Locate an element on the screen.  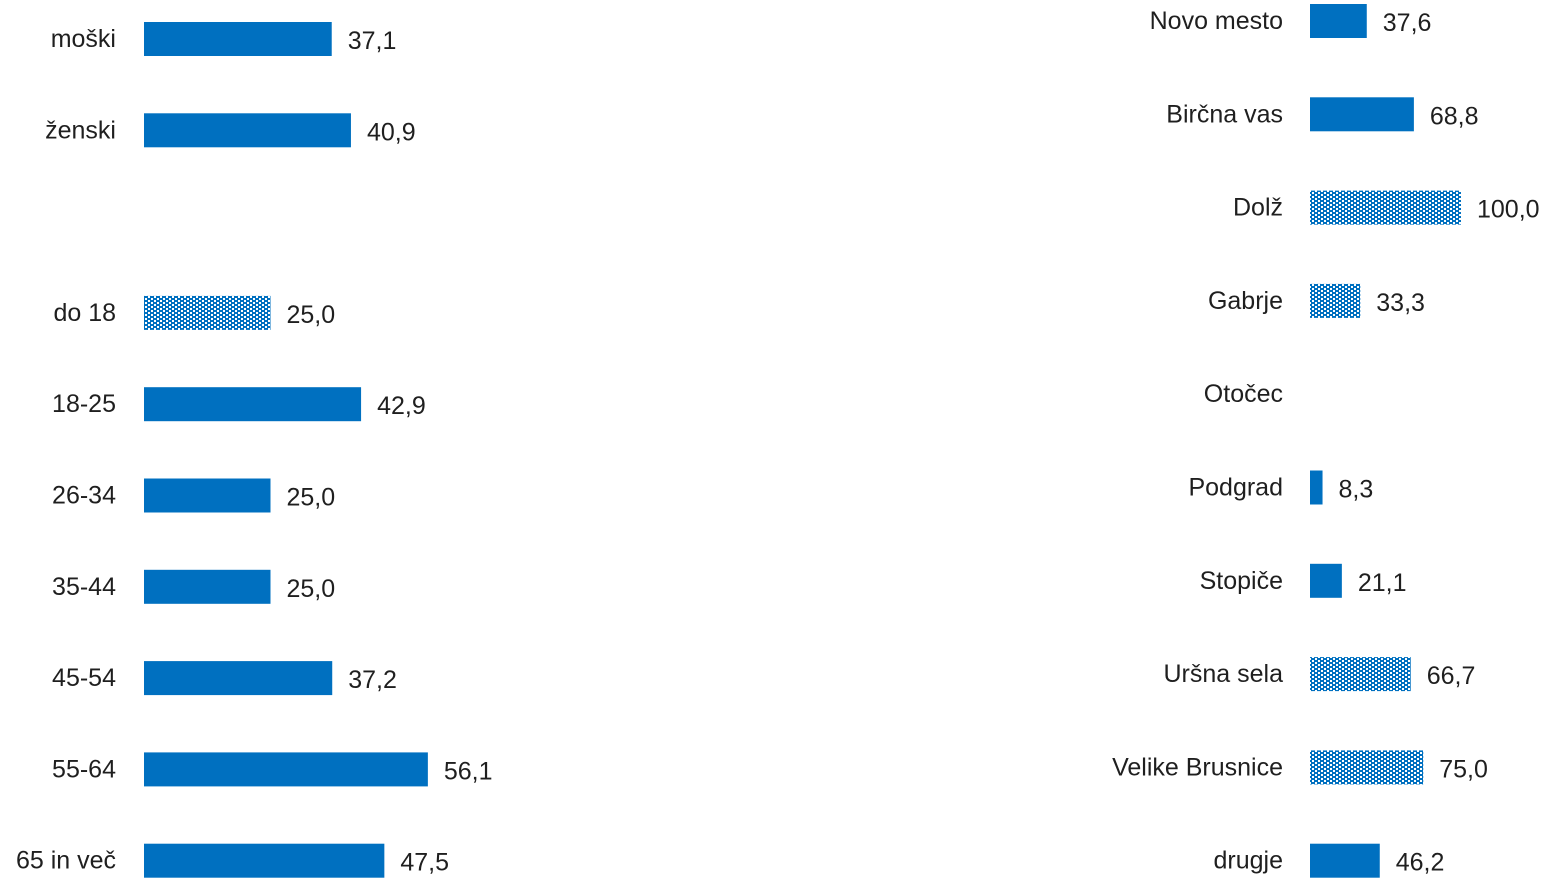
data-label: 68,8 is located at coordinates (1454, 116).